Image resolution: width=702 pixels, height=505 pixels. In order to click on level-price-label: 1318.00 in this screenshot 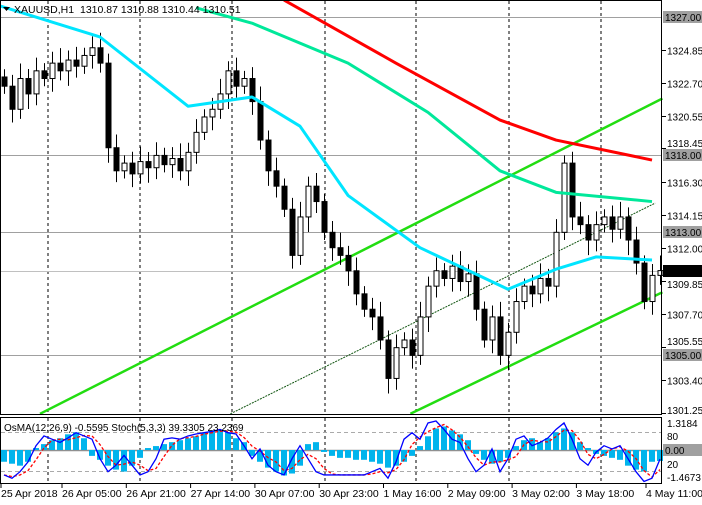, I will do `click(683, 156)`.